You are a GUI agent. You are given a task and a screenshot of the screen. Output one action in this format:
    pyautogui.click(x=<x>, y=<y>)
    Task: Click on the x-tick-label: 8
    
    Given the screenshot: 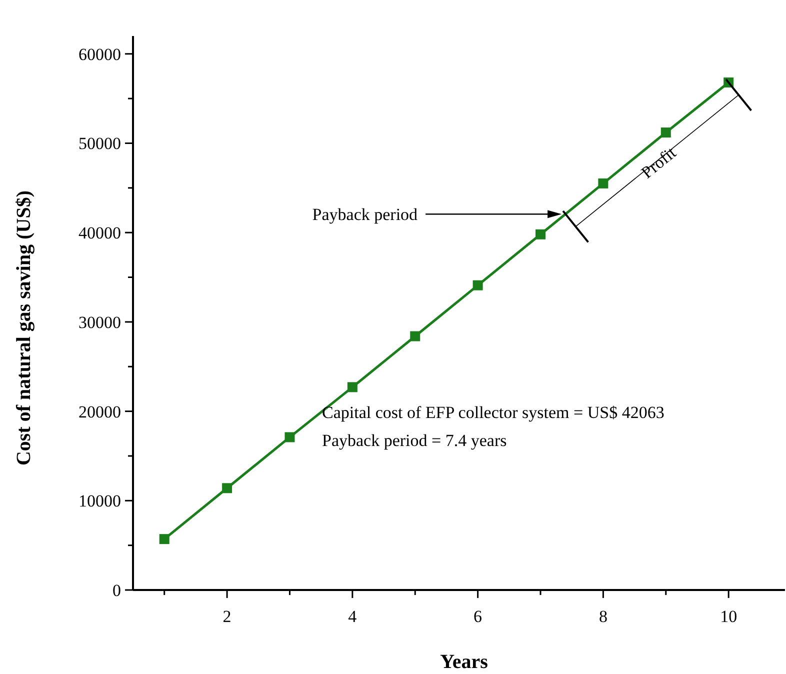 What is the action you would take?
    pyautogui.click(x=603, y=616)
    